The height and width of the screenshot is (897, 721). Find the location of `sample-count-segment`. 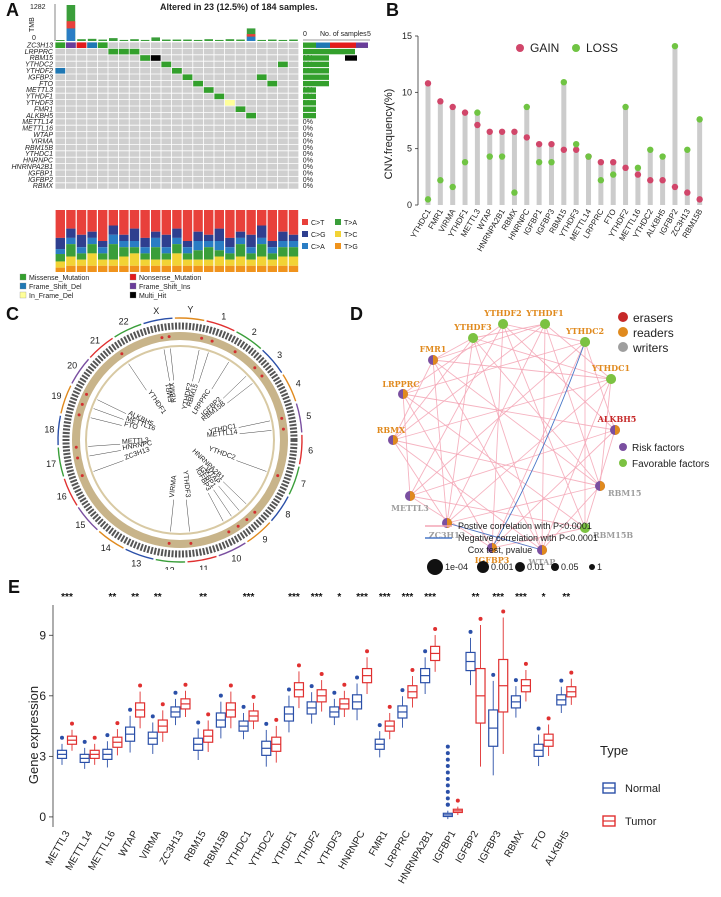

sample-count-segment is located at coordinates (362, 45).